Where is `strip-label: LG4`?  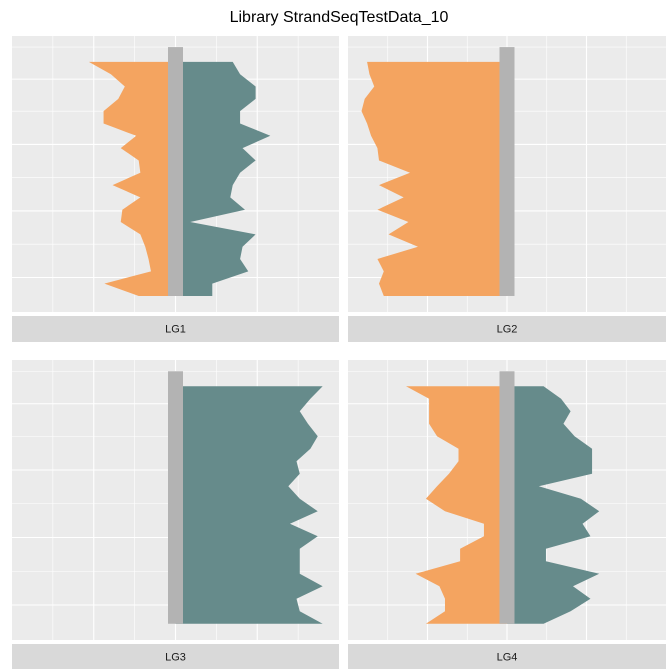 strip-label: LG4 is located at coordinates (507, 657).